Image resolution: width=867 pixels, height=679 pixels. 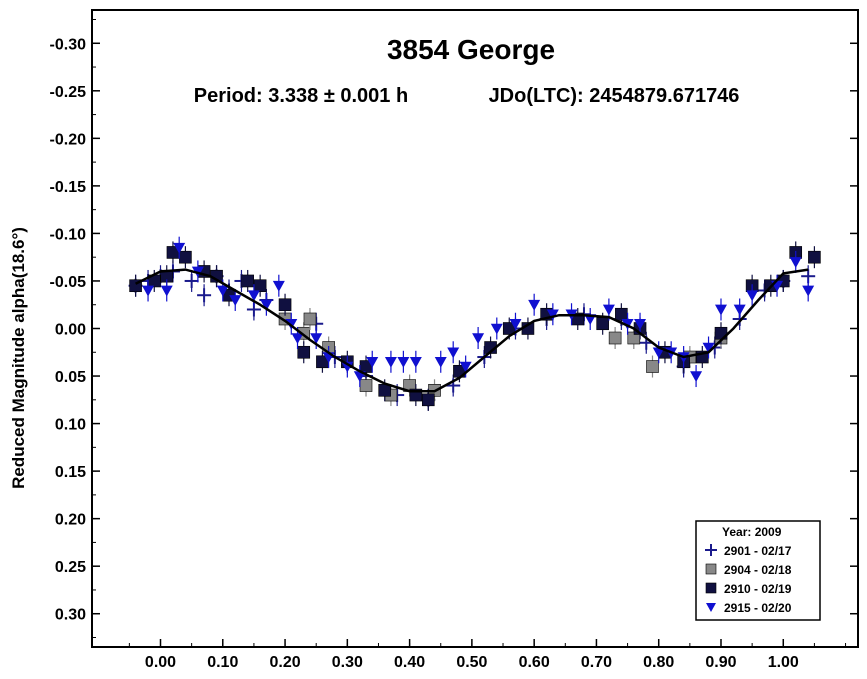 I want to click on y-tick-label: -0.30, so click(x=68, y=44).